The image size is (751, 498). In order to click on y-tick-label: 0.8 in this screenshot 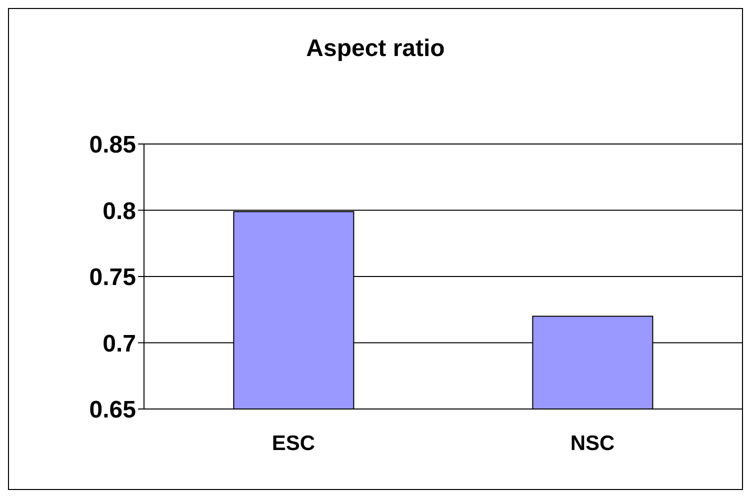, I will do `click(119, 211)`.